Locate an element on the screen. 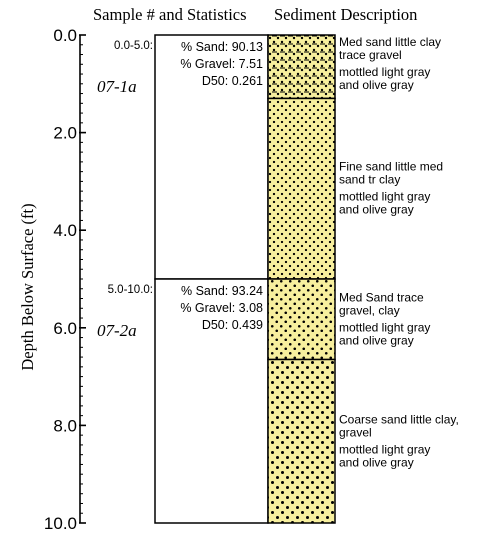 Image resolution: width=493 pixels, height=537 pixels. tick-label: 4.0 is located at coordinates (65, 230).